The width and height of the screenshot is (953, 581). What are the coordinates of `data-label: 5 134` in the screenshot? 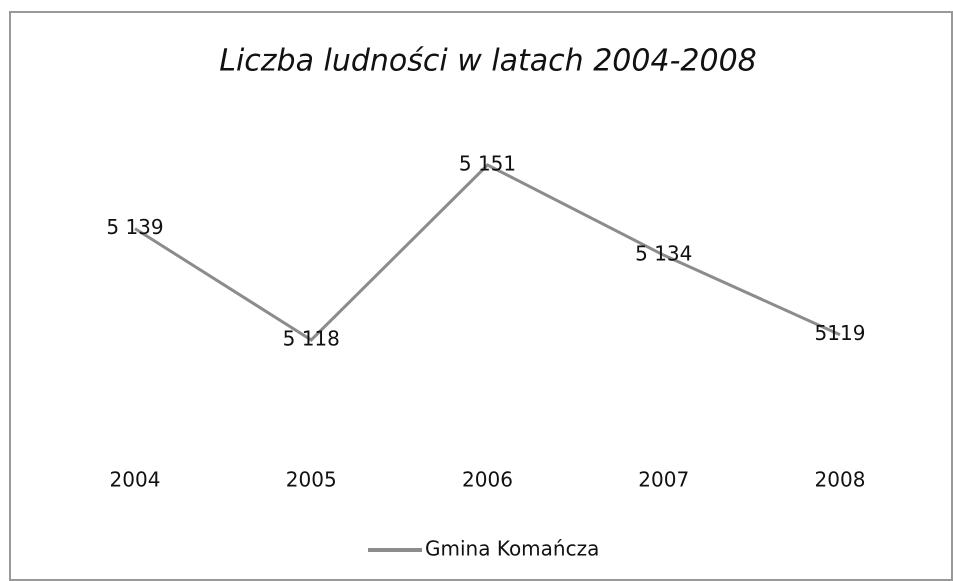 It's located at (663, 254).